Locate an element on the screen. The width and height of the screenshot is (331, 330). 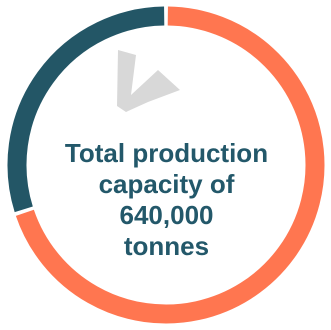
center-label-line-3: 640,000 is located at coordinates (166, 215).